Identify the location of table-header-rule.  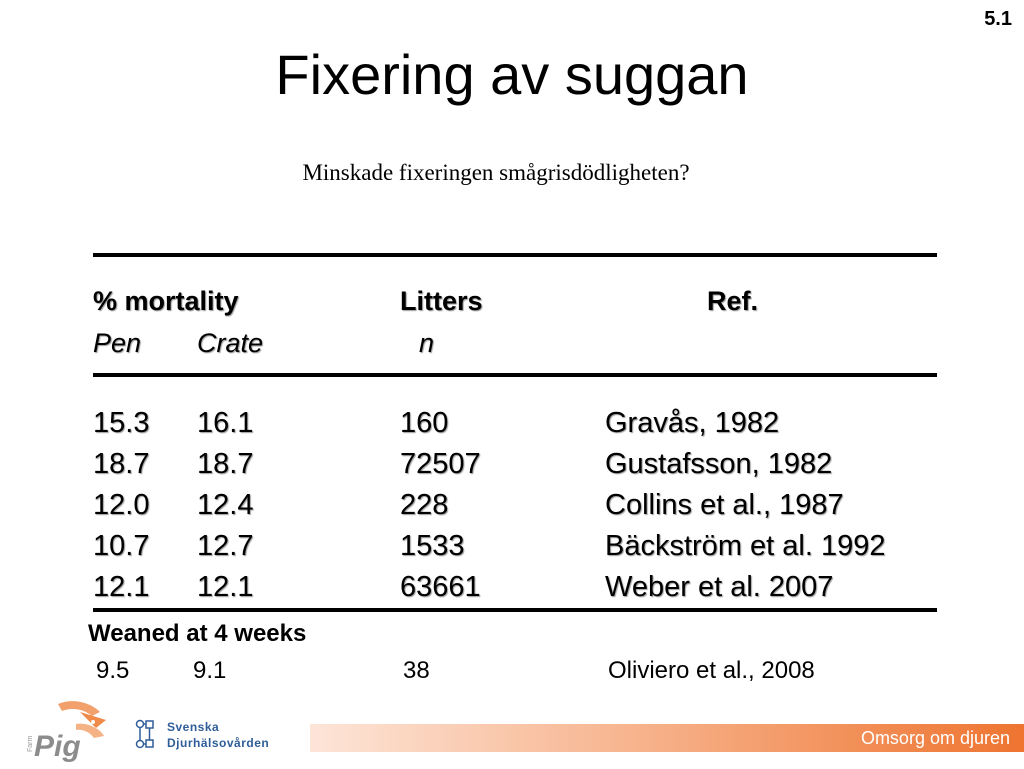
(515, 375).